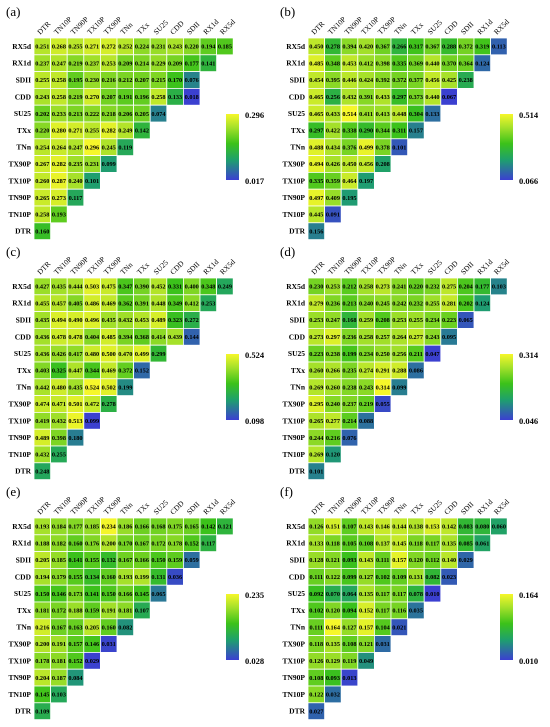  What do you see at coordinates (192, 527) in the screenshot?
I see `cell-value: 0.165` at bounding box center [192, 527].